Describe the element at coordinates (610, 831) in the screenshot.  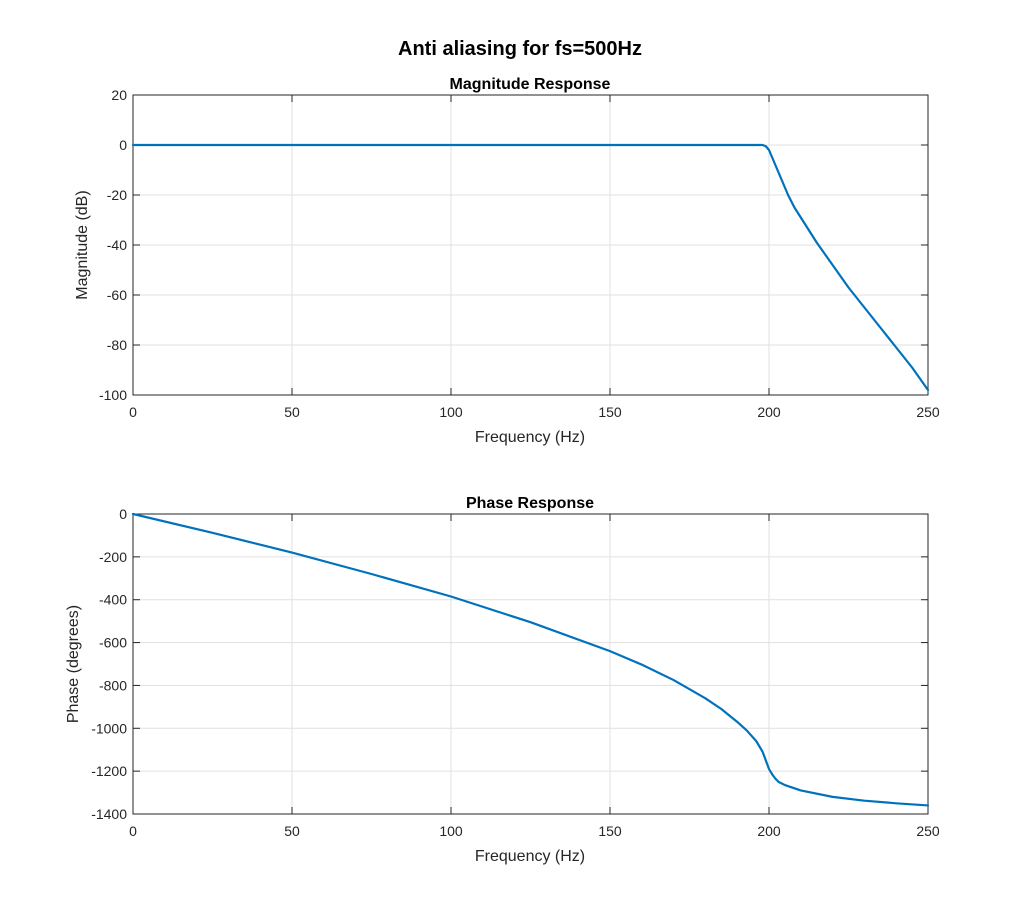
I see `phase-xtick-label: 150` at that location.